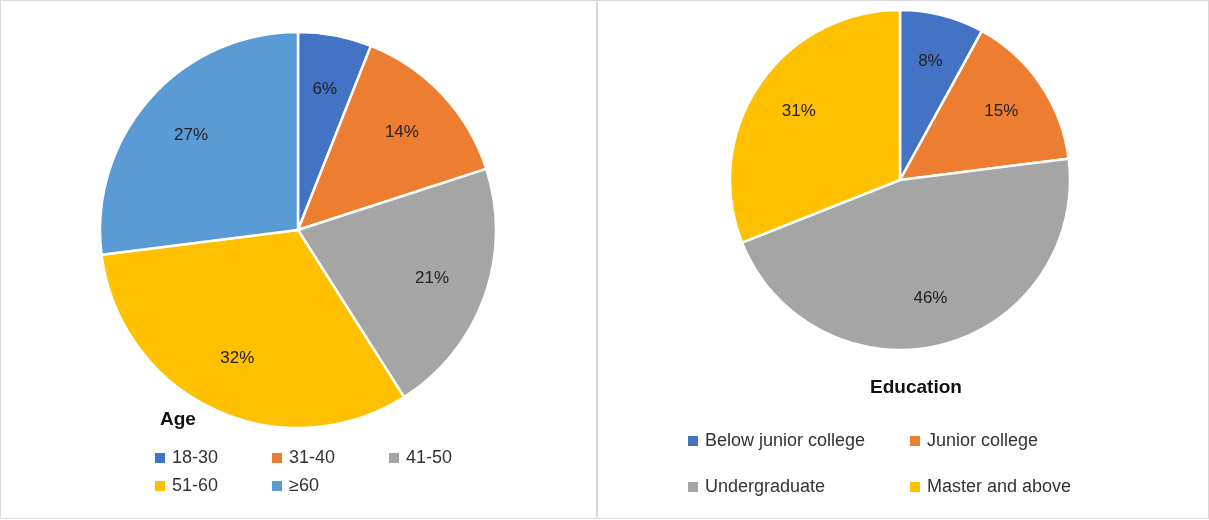  What do you see at coordinates (237, 358) in the screenshot?
I see `data-label: 32%` at bounding box center [237, 358].